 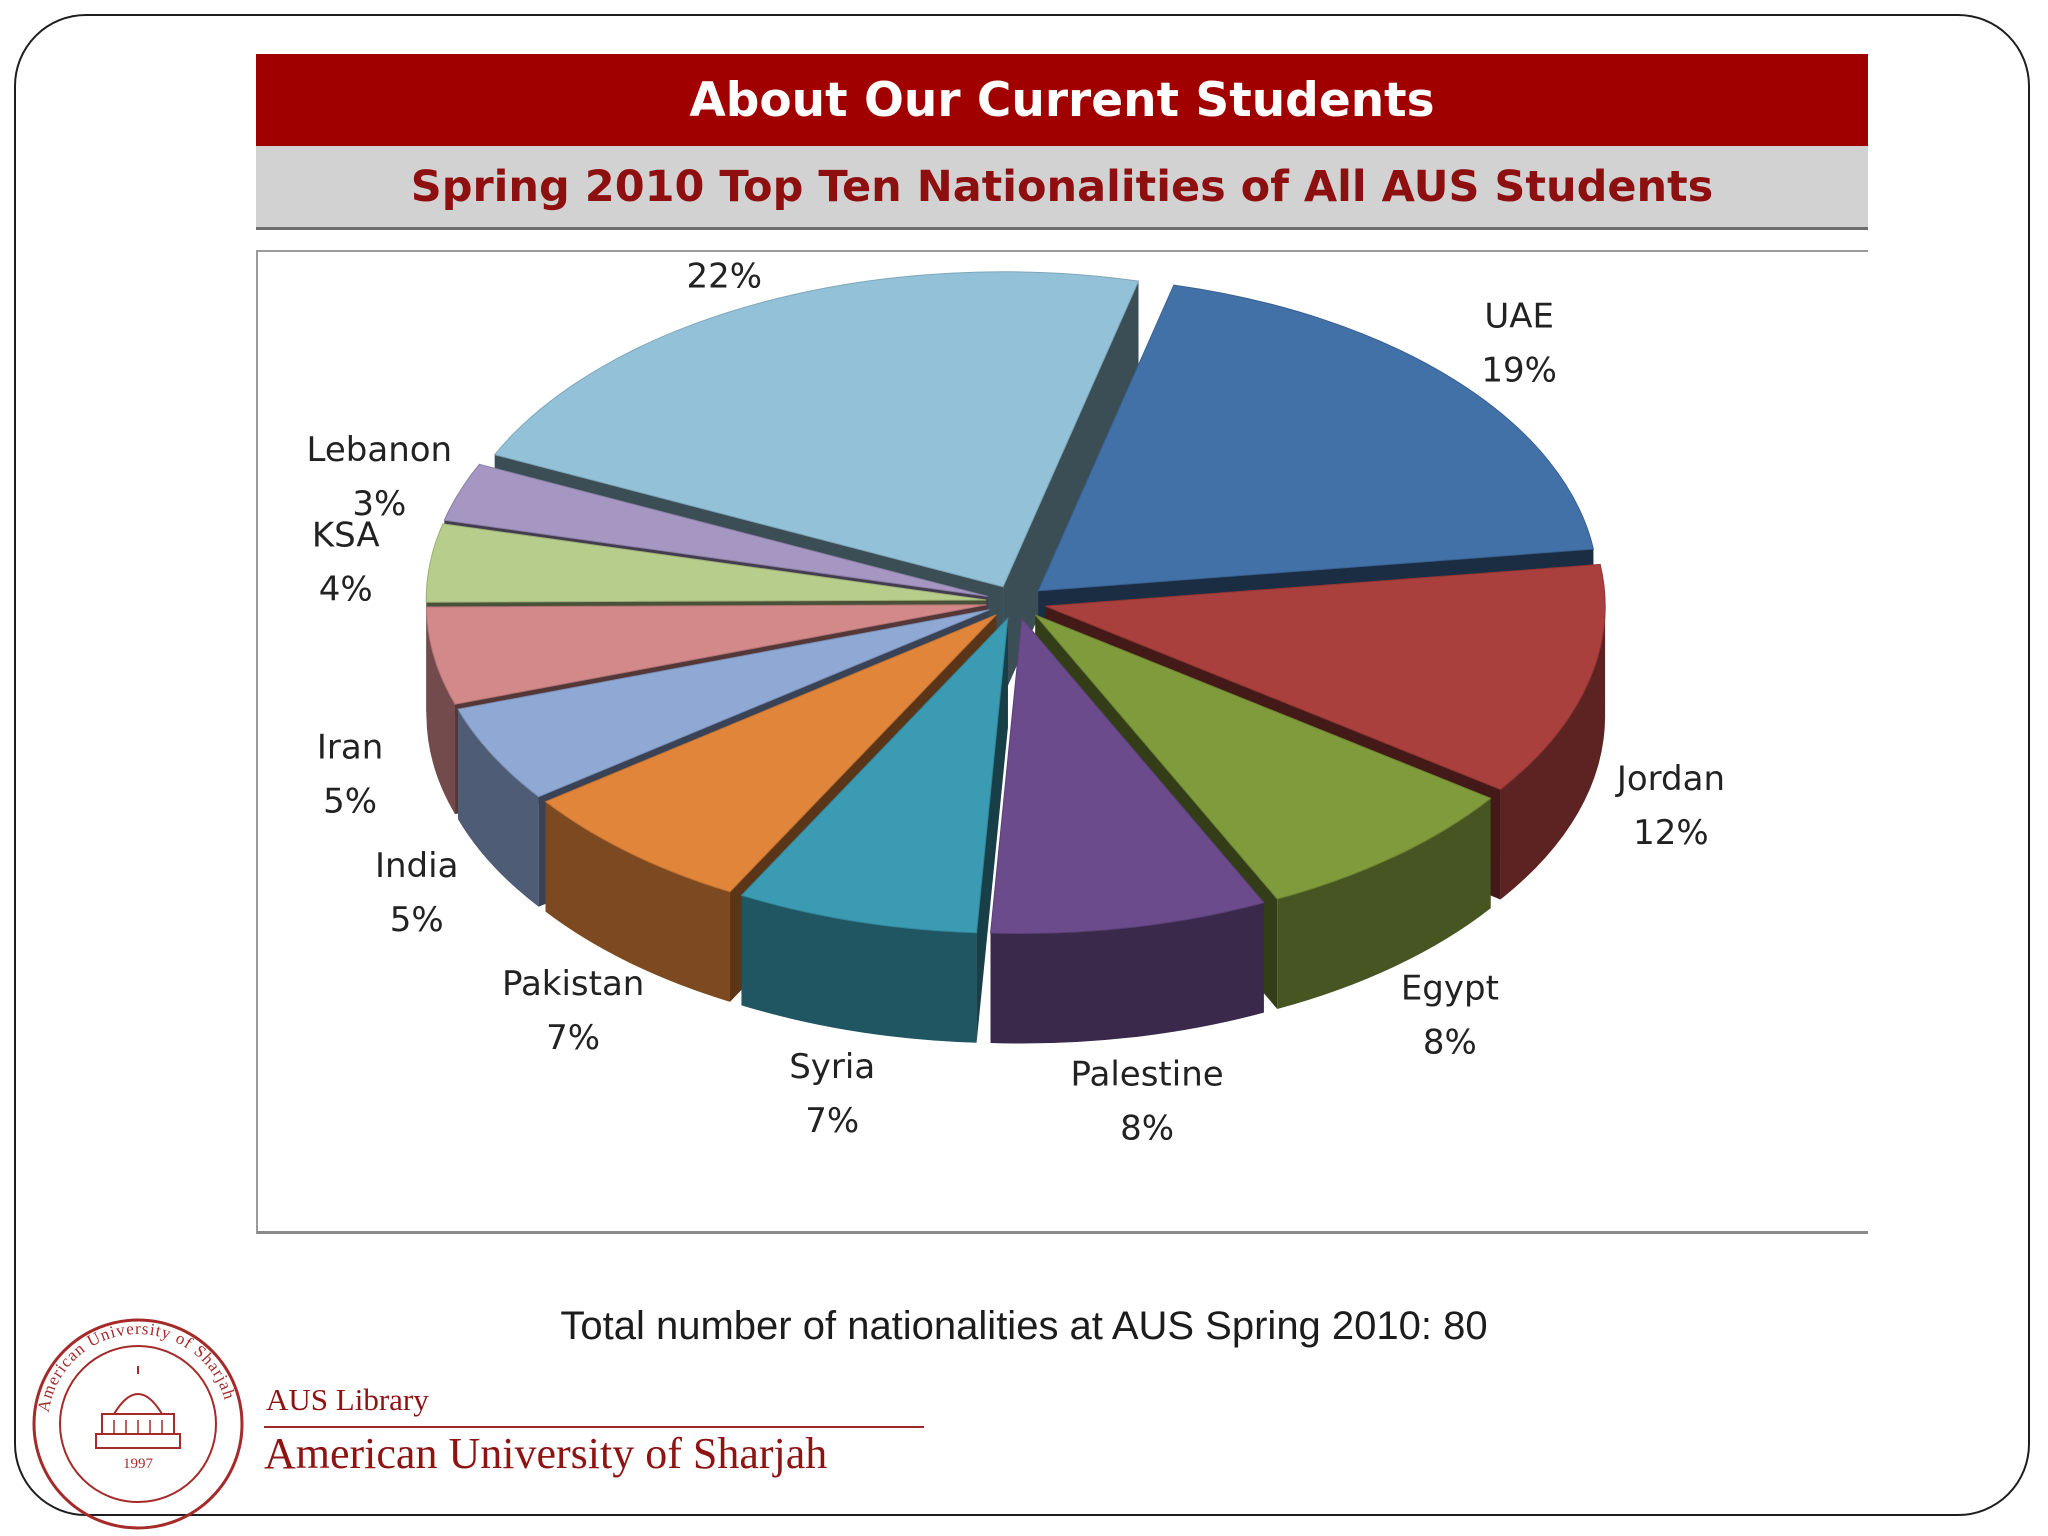 I want to click on slice-value-iran: 5%, so click(x=350, y=801).